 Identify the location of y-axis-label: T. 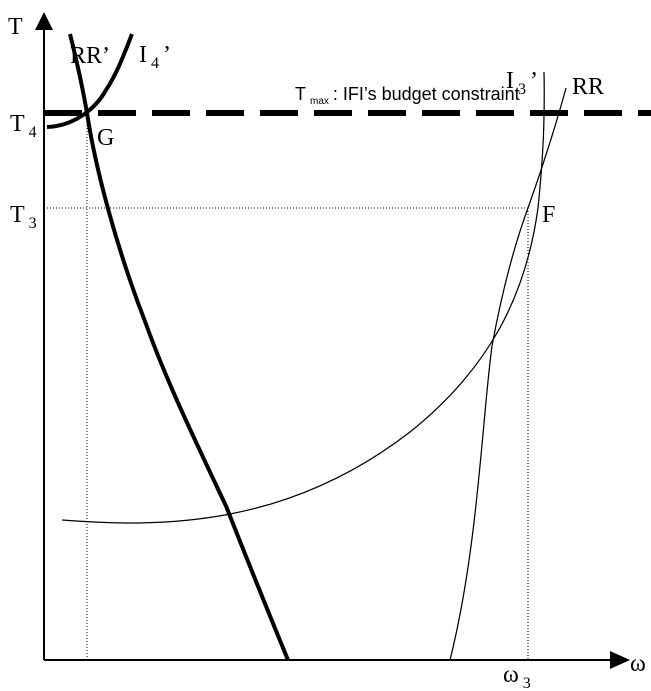
(15, 27).